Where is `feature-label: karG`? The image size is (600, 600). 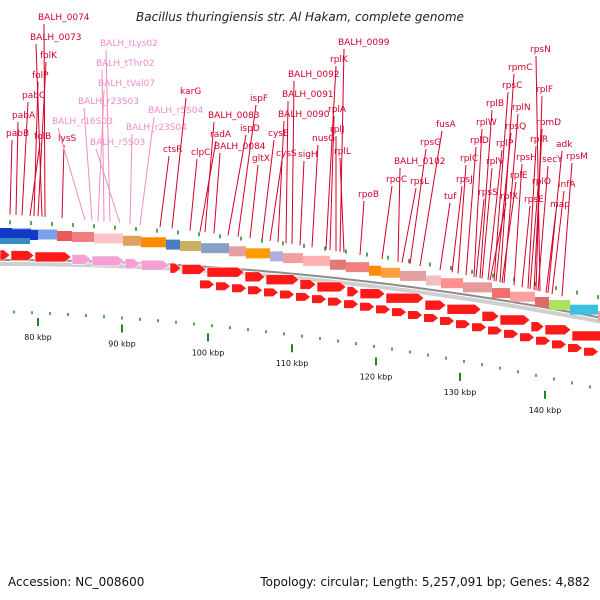 feature-label: karG is located at coordinates (190, 92).